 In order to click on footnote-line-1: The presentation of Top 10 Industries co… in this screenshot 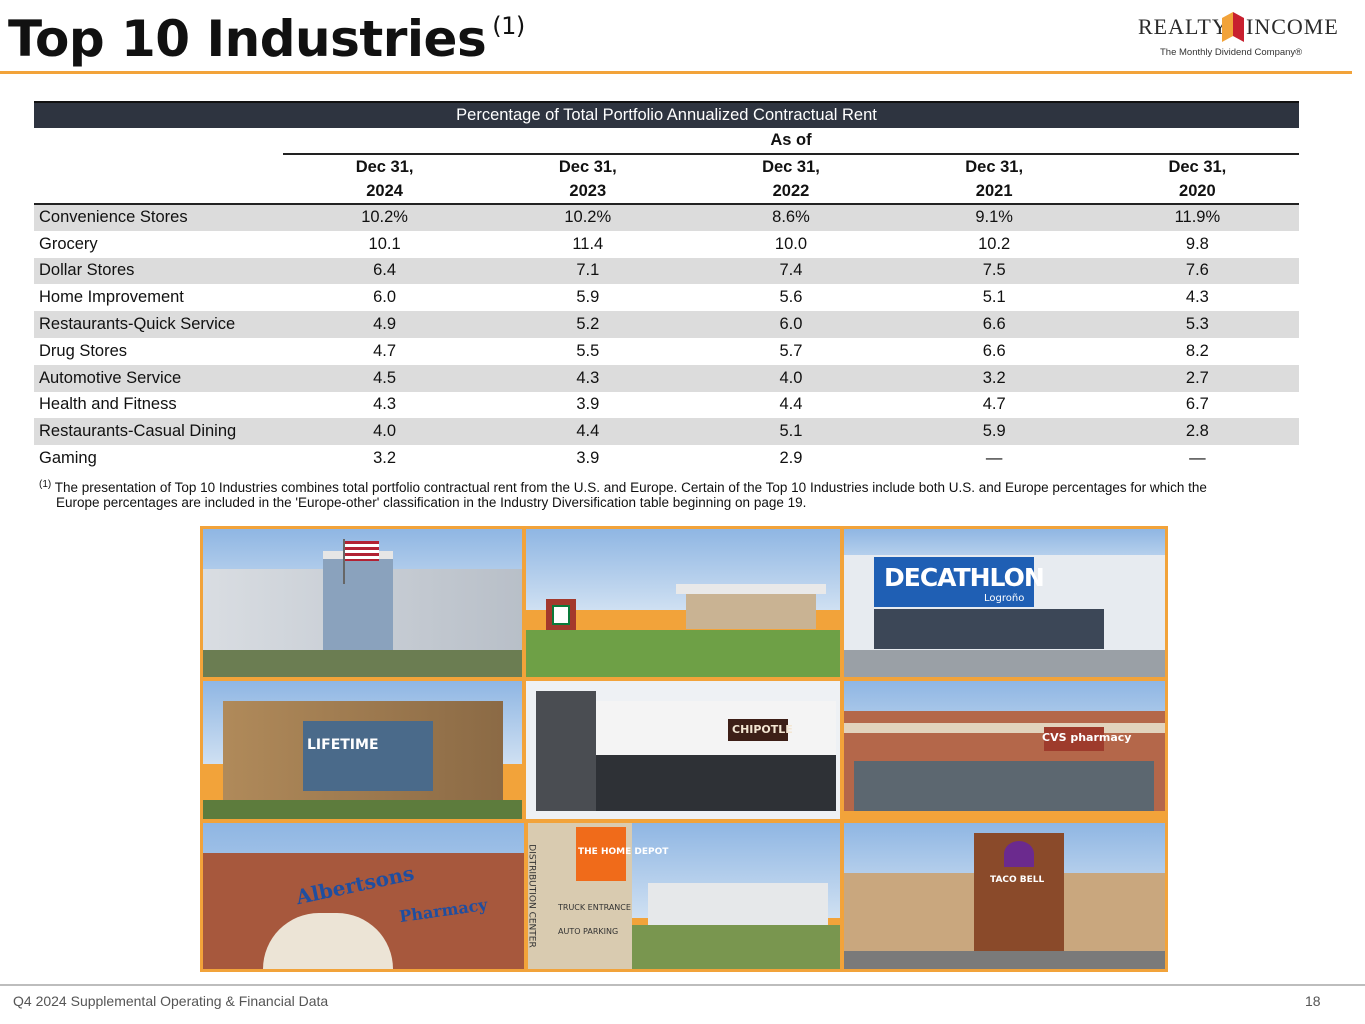, I will do `click(630, 487)`.